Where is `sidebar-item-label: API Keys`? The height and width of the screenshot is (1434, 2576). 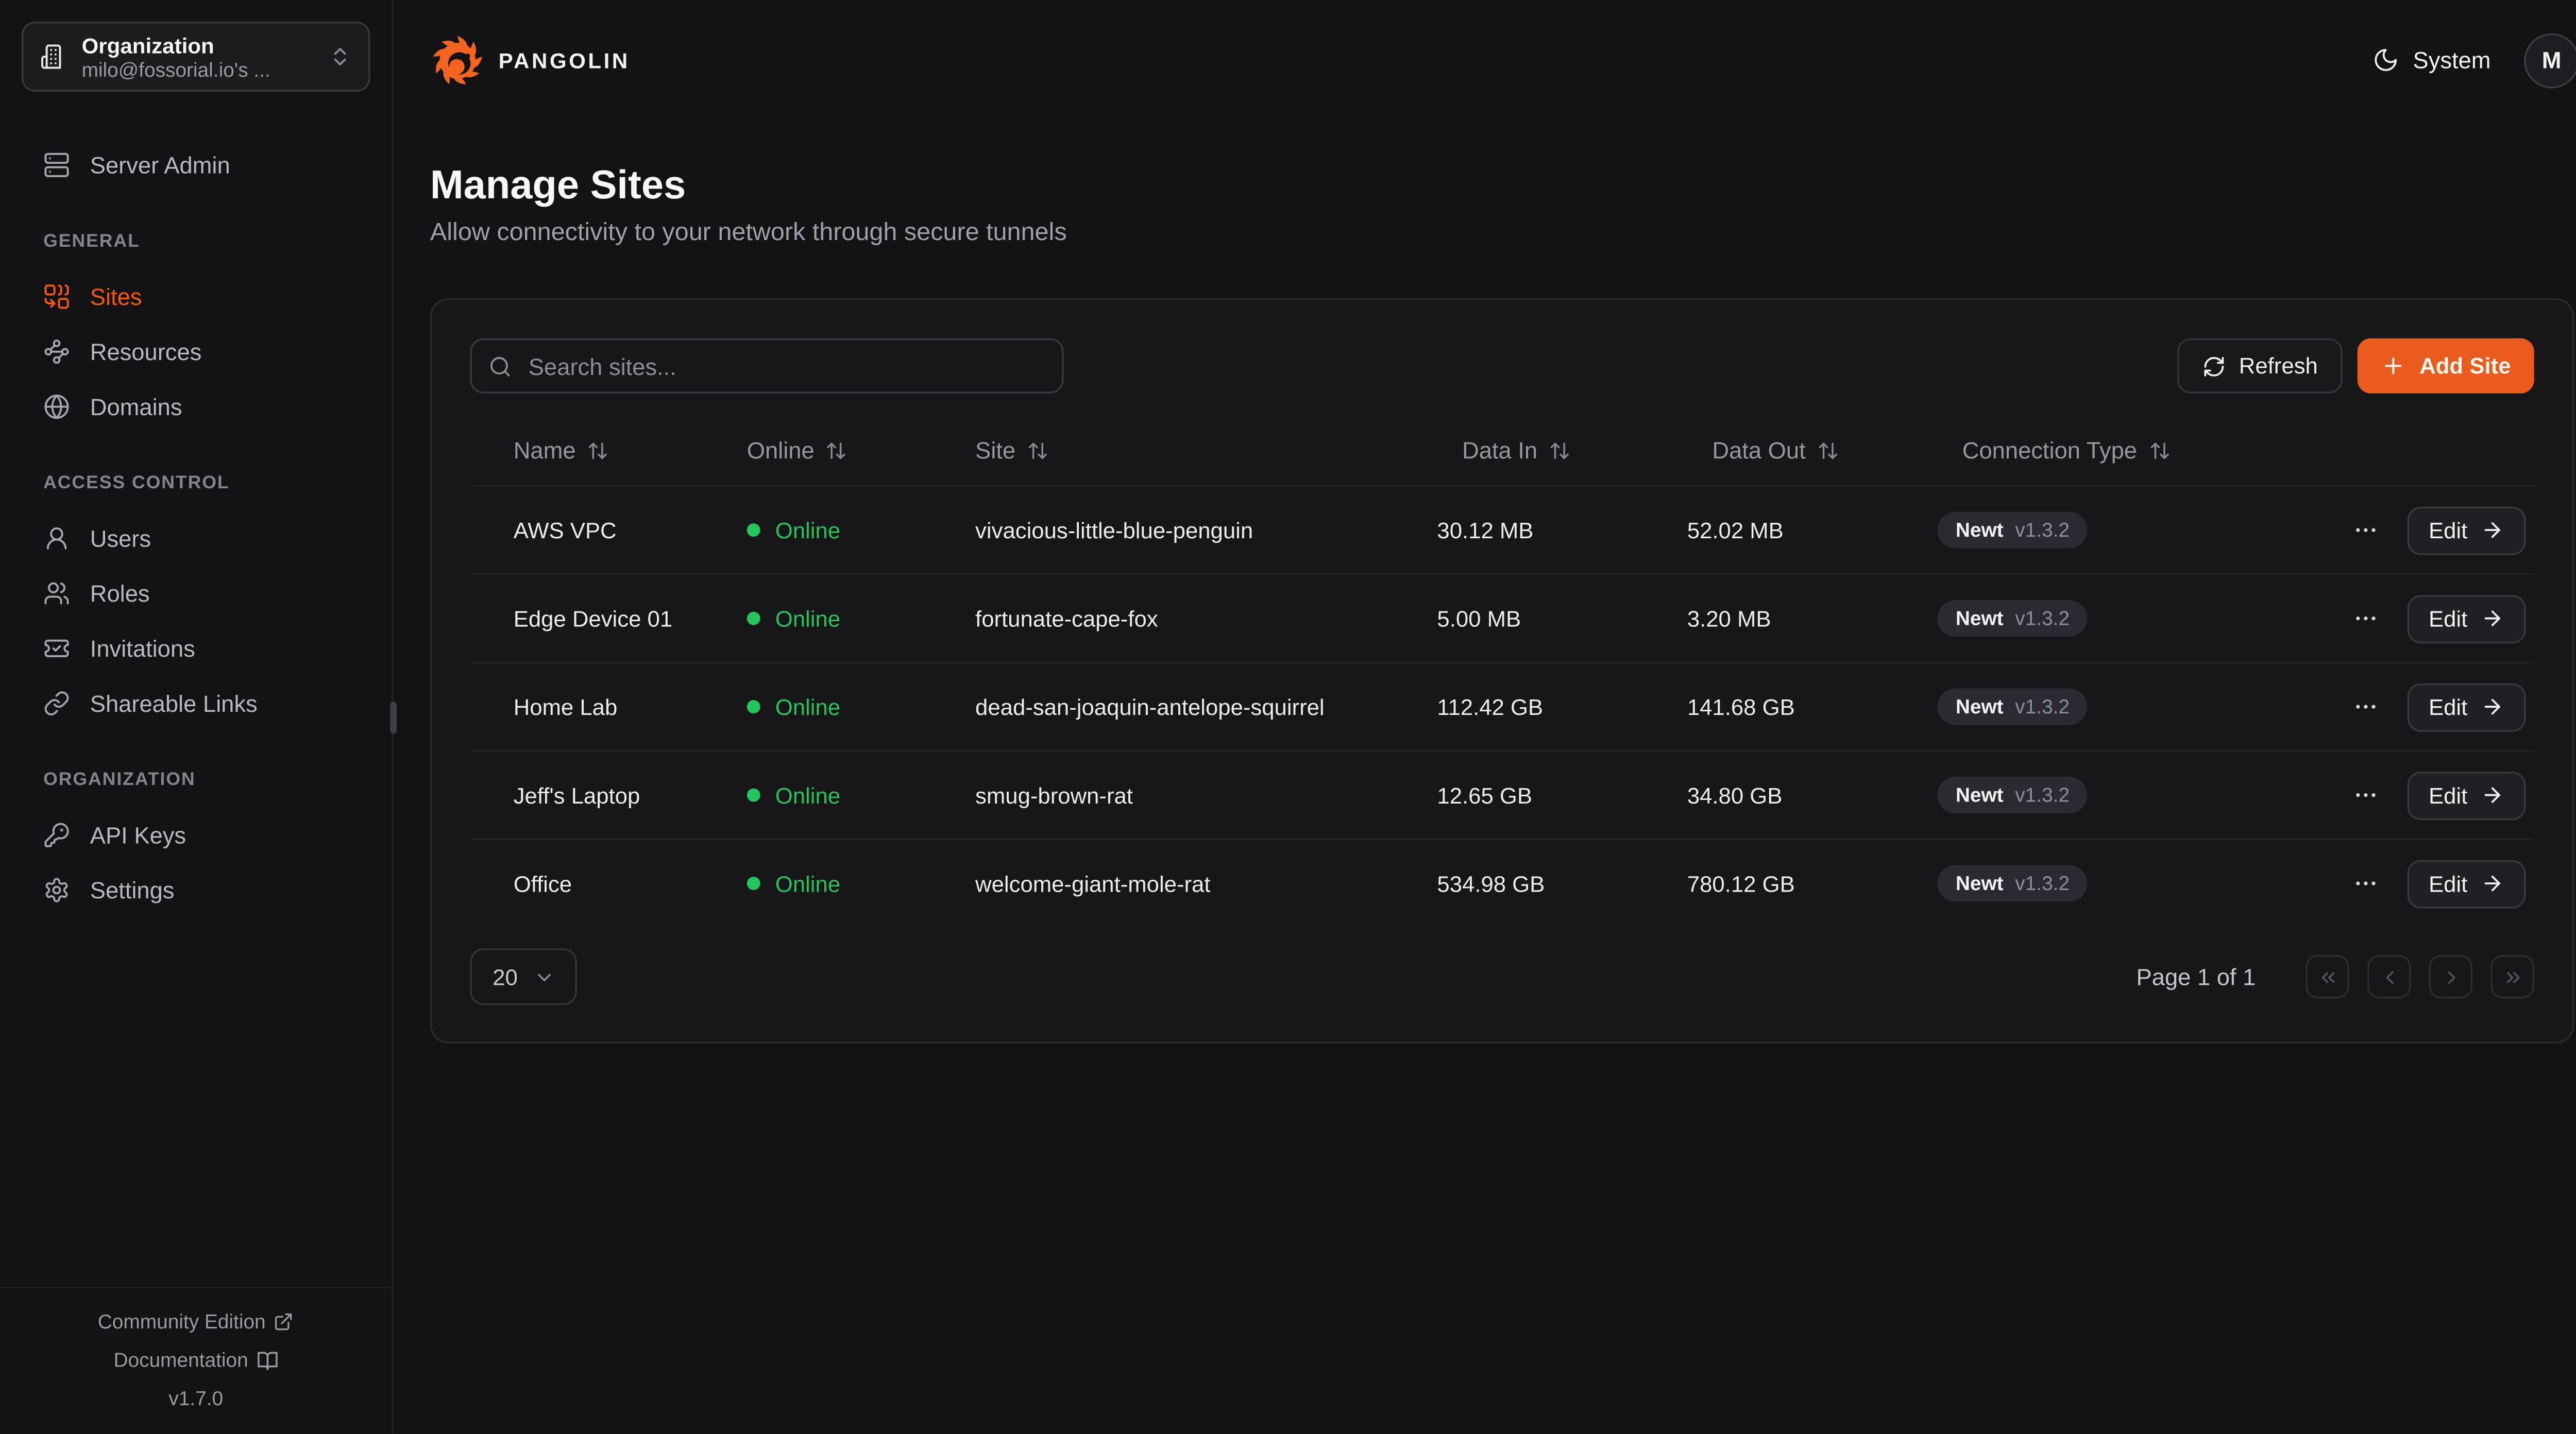 sidebar-item-label: API Keys is located at coordinates (138, 834).